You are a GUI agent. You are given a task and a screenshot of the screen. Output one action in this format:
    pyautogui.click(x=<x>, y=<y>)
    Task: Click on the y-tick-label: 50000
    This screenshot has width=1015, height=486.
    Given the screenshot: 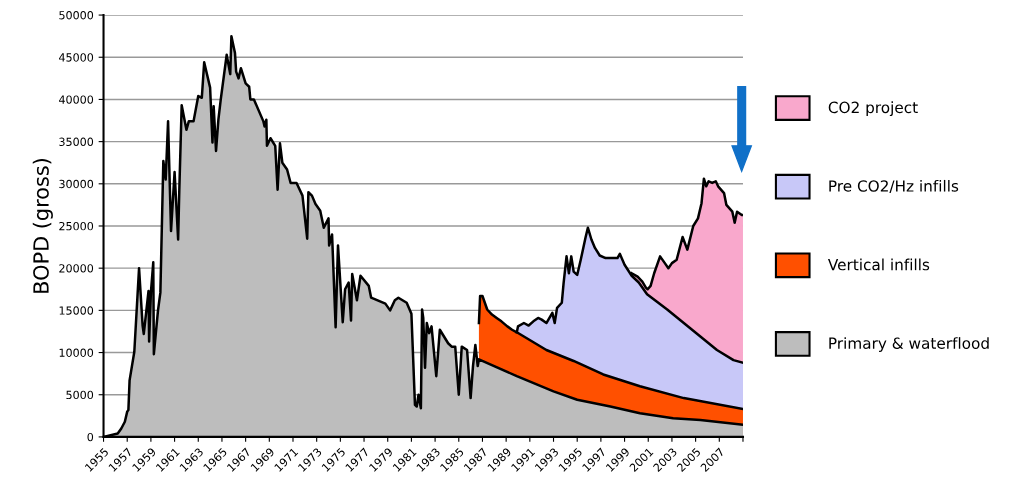 What is the action you would take?
    pyautogui.click(x=76, y=15)
    